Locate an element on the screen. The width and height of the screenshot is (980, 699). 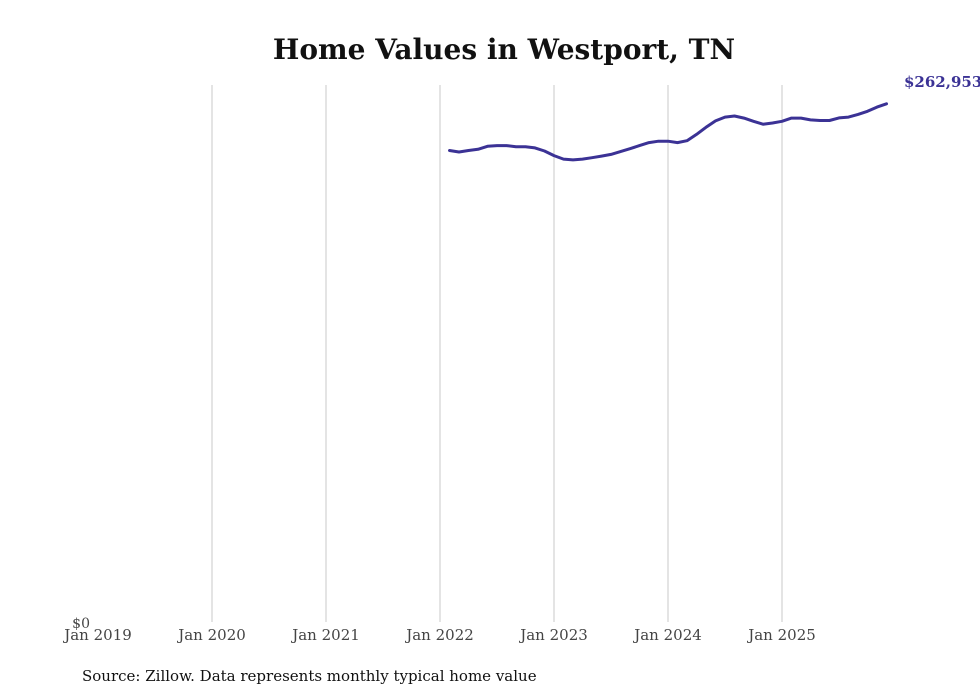
x-tick-label-2025: Jan 2025 is located at coordinates (781, 635).